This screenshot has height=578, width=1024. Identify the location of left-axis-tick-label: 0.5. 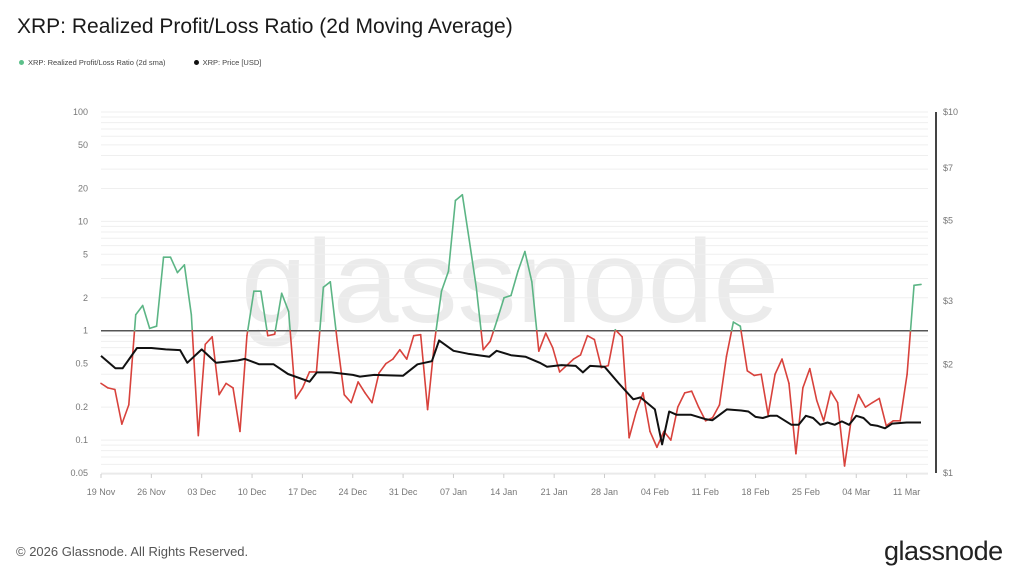
(81, 364).